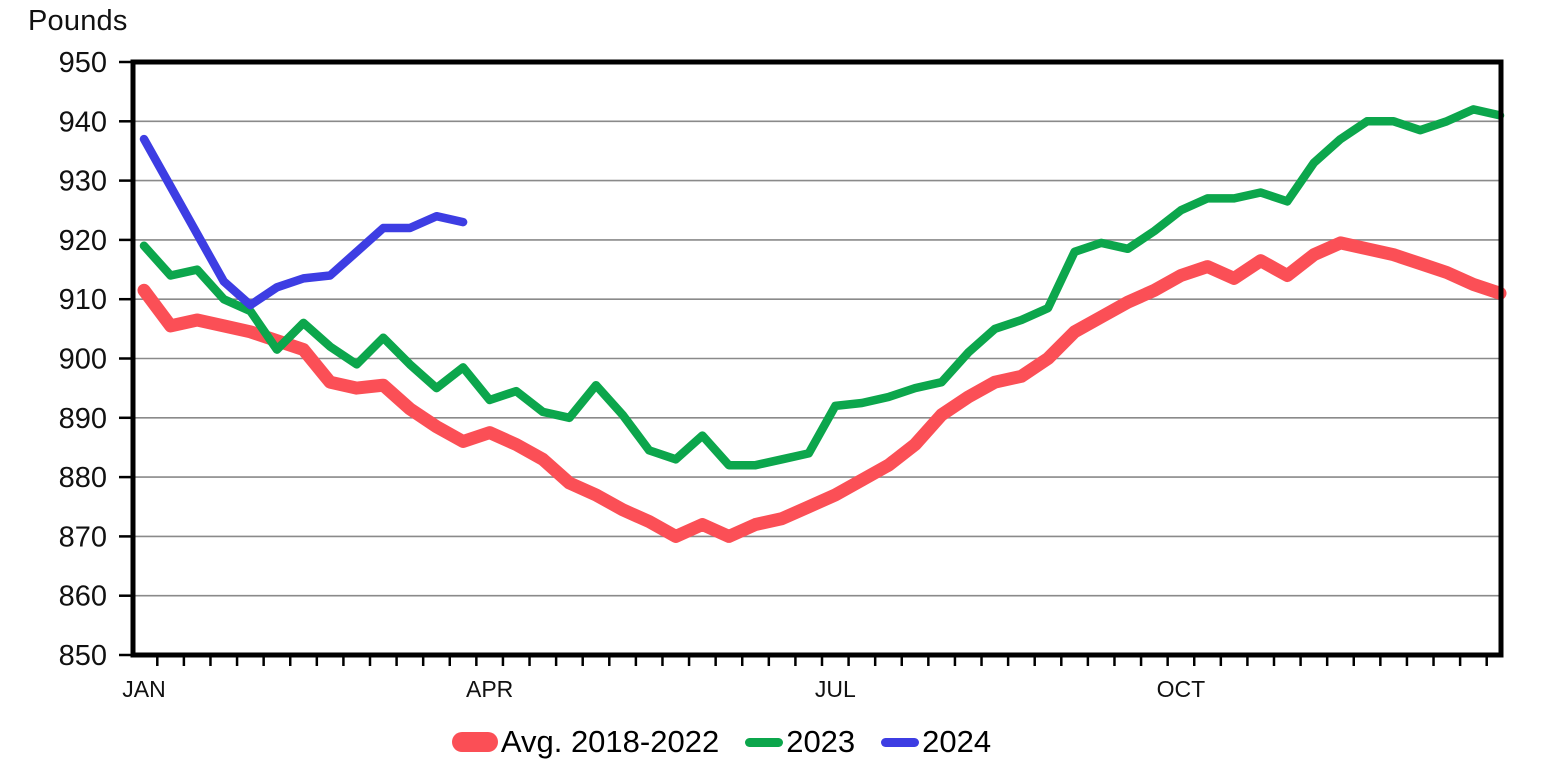 Image resolution: width=1559 pixels, height=782 pixels. I want to click on legend-item-avg-2018-2022: Avg. 2018-2022, so click(585, 742).